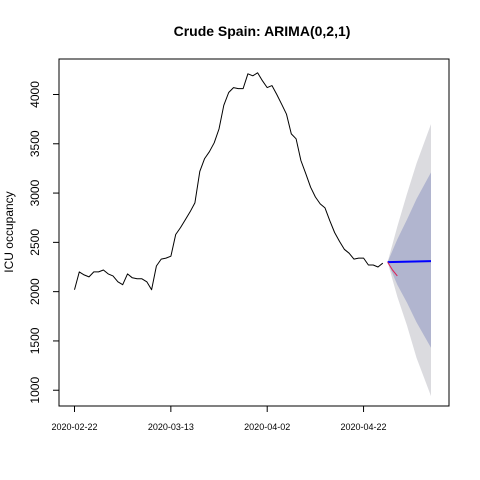 The image size is (480, 480). I want to click on y-tick-label: 1000, so click(35, 390).